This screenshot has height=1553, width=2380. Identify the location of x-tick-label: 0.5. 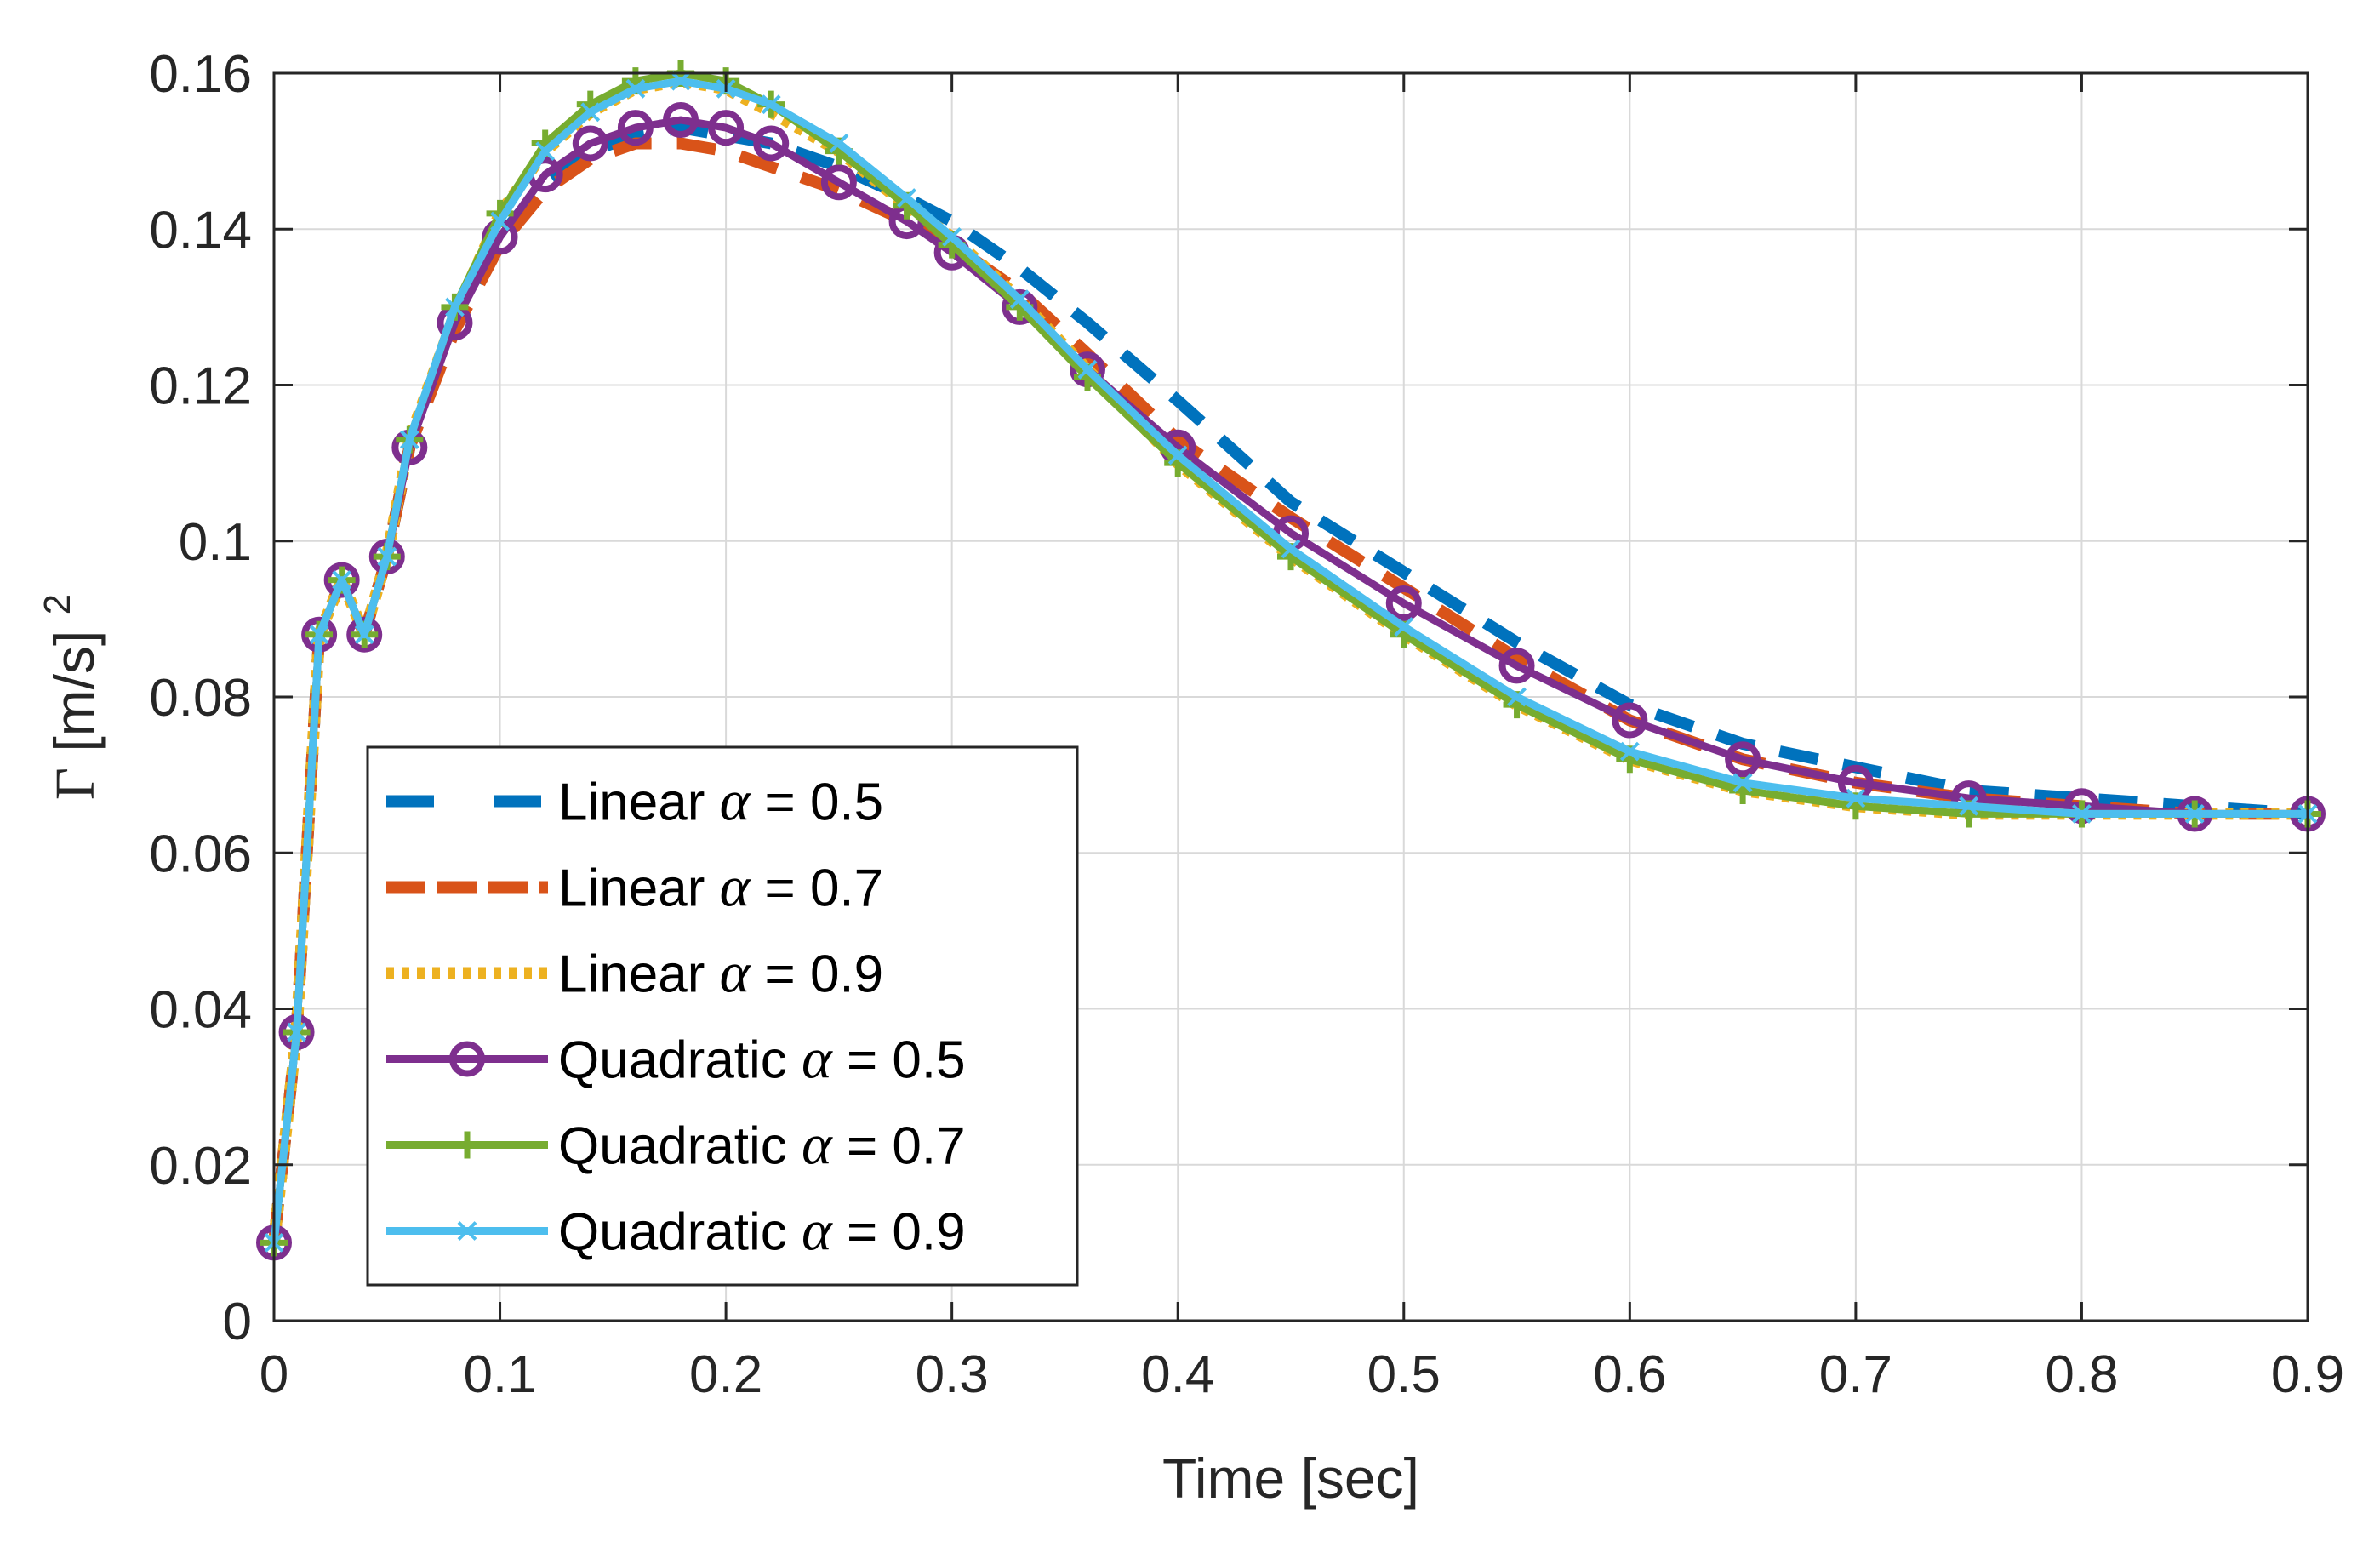
(1404, 1374).